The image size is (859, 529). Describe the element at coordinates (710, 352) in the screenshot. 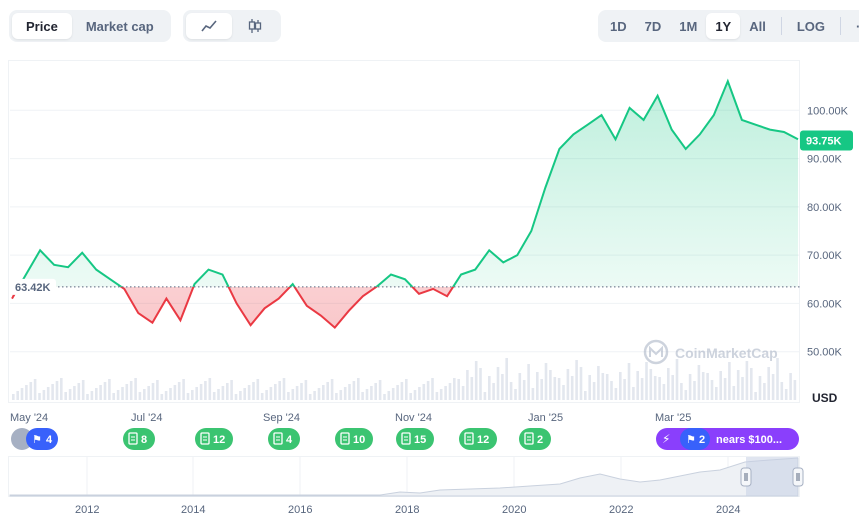

I see `watermark: CoinMarketCap` at that location.